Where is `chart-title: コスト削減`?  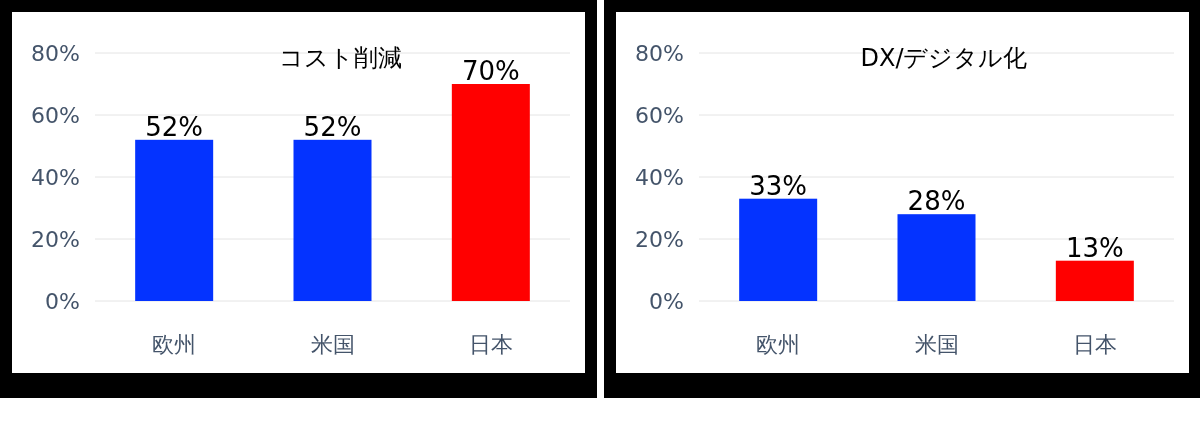 chart-title: コスト削減 is located at coordinates (340, 58).